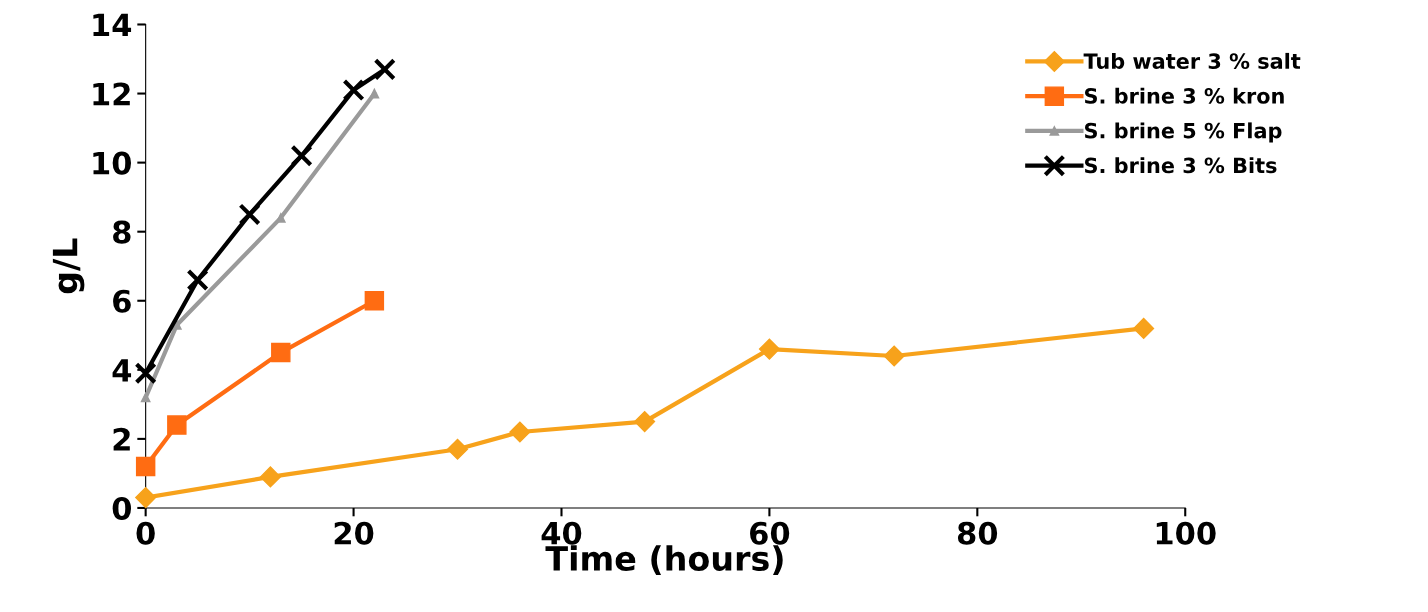 This screenshot has width=1428, height=612. What do you see at coordinates (145, 533) in the screenshot?
I see `x-tick-label: 0` at bounding box center [145, 533].